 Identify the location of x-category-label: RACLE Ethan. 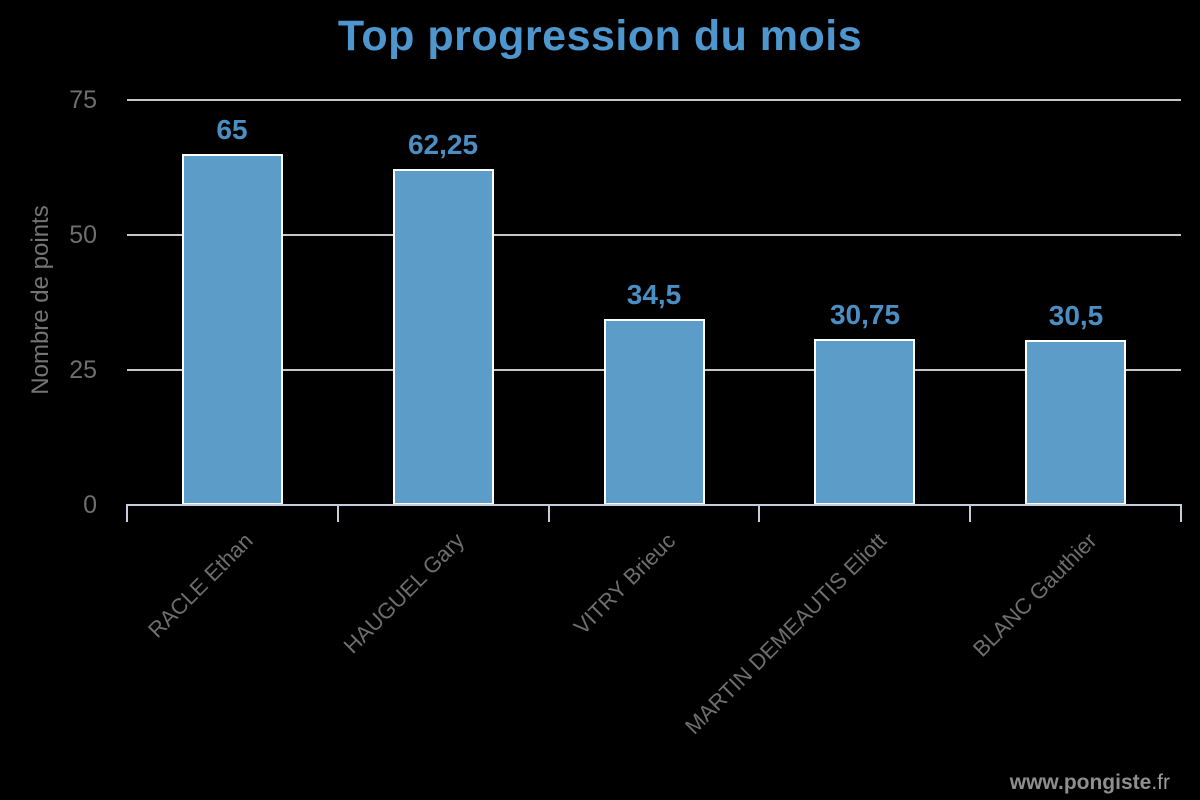
(200, 585).